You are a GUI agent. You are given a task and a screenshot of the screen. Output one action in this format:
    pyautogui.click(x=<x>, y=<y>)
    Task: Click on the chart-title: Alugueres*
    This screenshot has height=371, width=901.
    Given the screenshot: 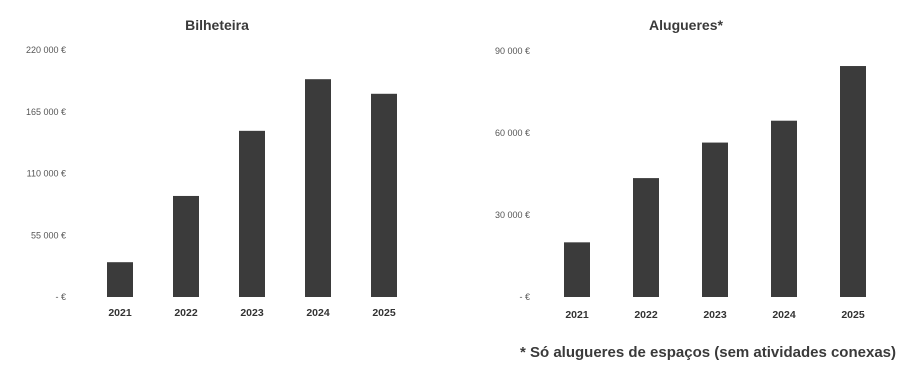 What is the action you would take?
    pyautogui.click(x=686, y=25)
    